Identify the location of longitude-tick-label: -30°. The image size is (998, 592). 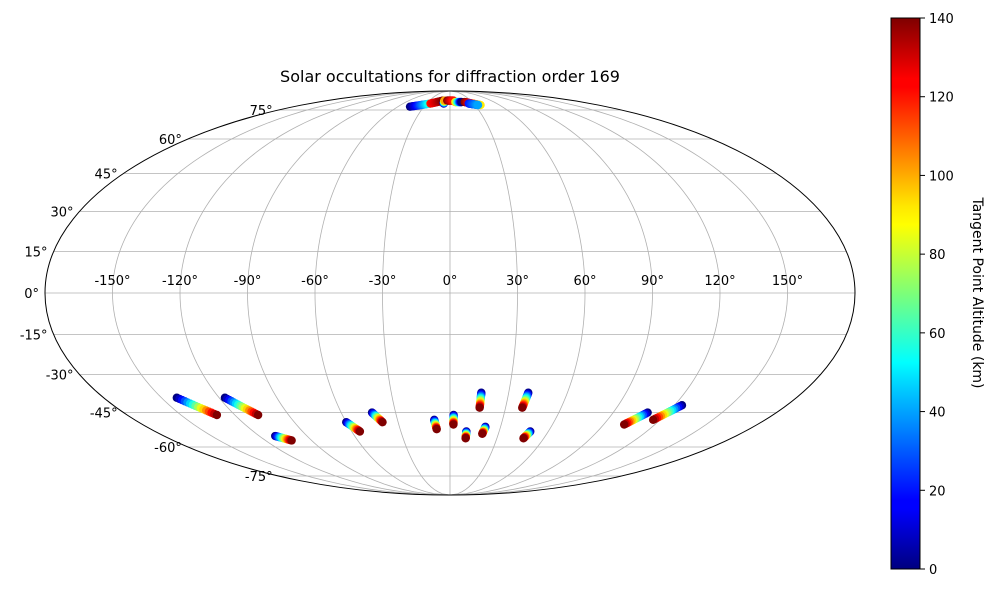
(383, 281).